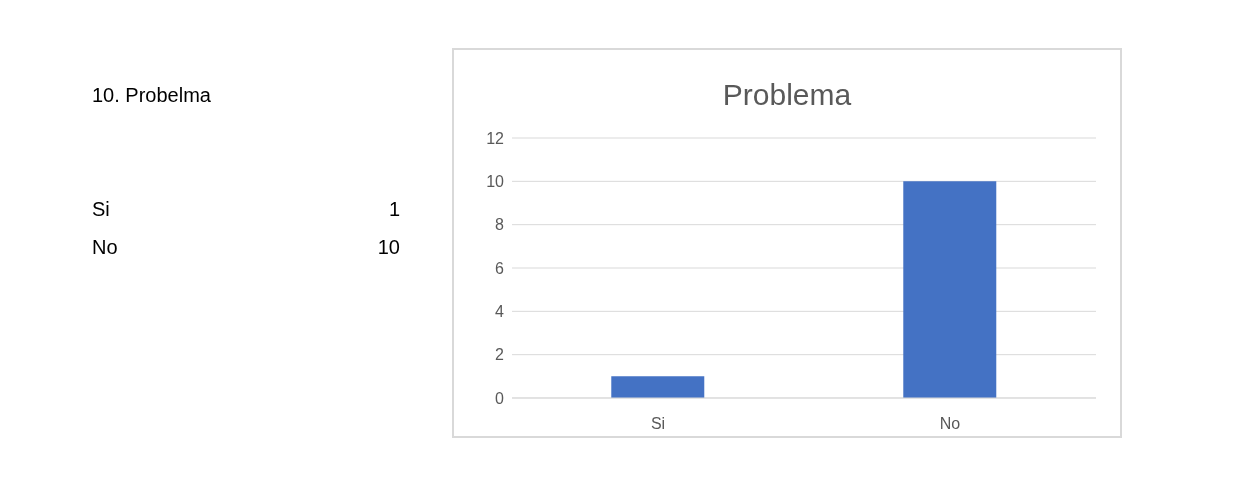 This screenshot has height=487, width=1254. What do you see at coordinates (500, 398) in the screenshot?
I see `y-tick-label: 0` at bounding box center [500, 398].